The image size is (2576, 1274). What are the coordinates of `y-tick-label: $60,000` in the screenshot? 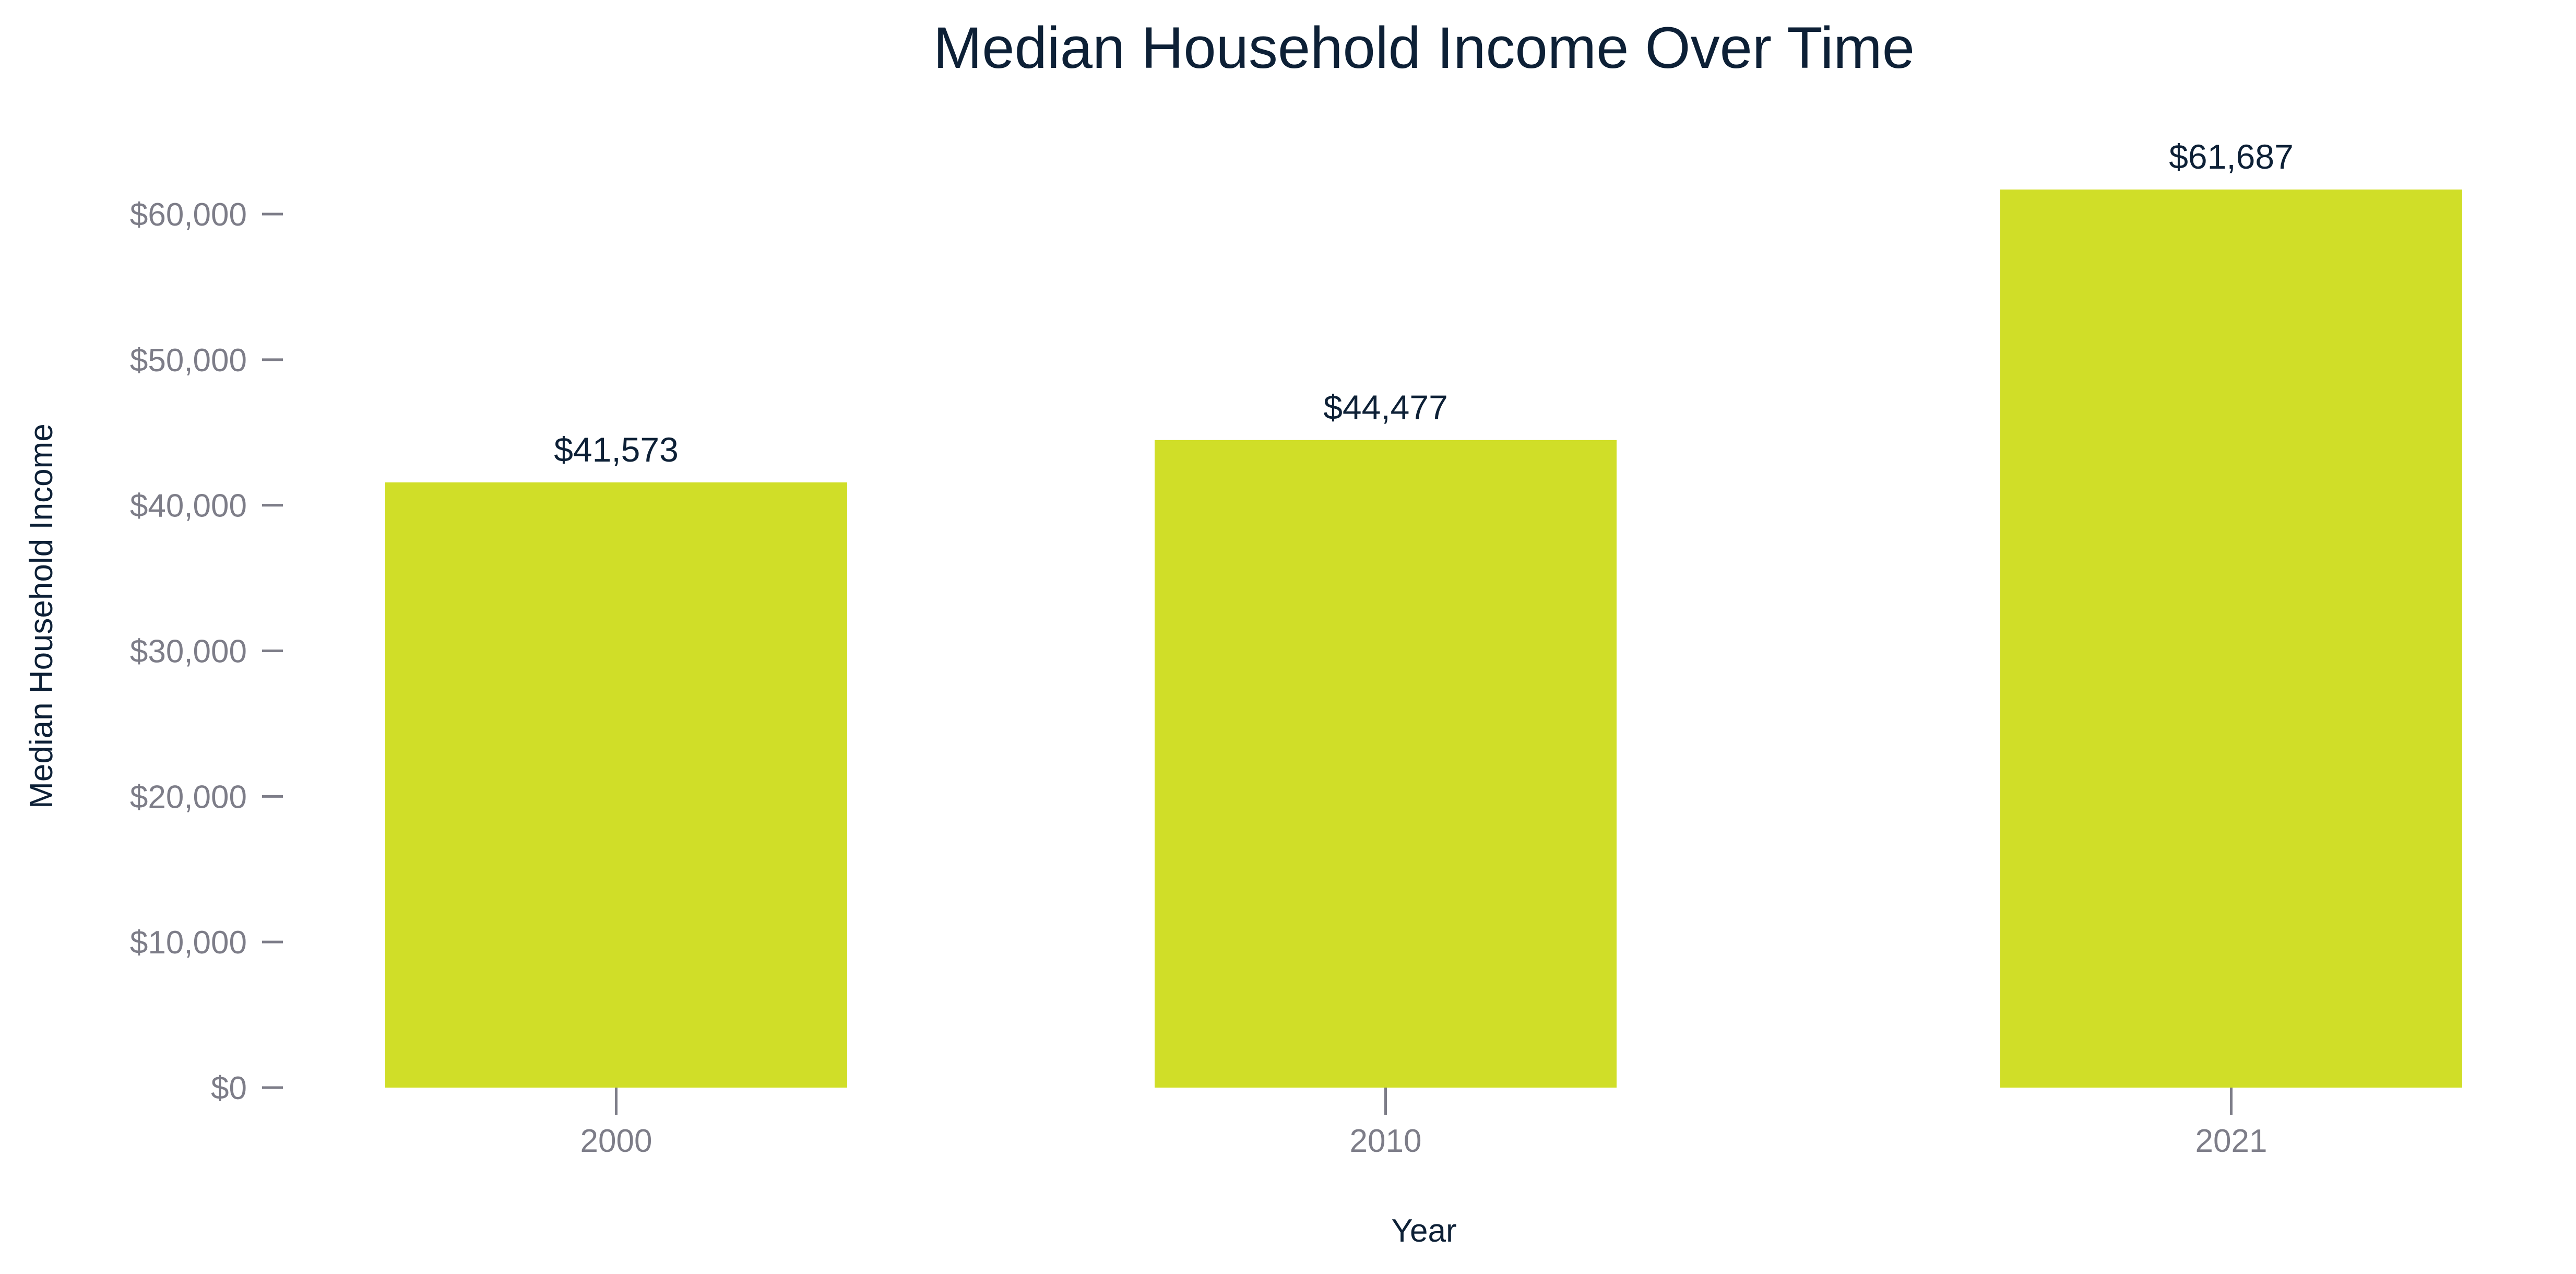 It's located at (188, 215).